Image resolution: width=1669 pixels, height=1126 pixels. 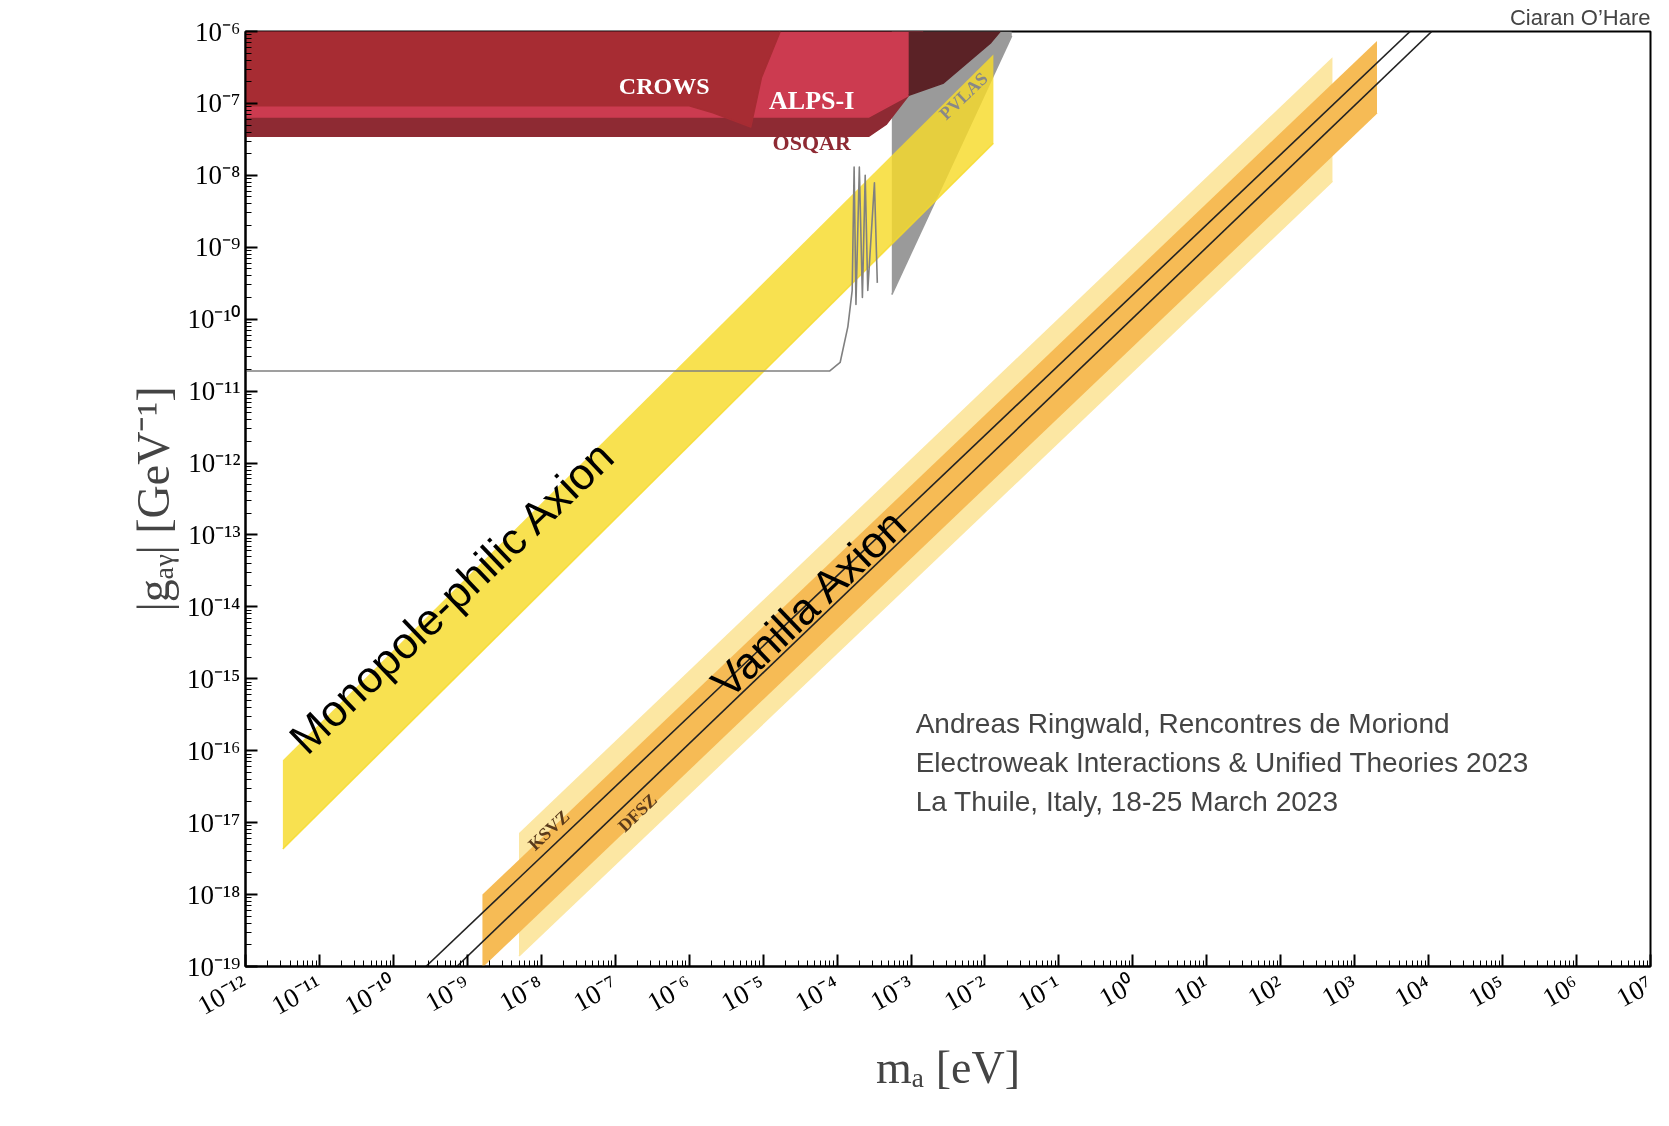 What do you see at coordinates (1127, 802) in the screenshot?
I see `annotation: La Thuile, Italy, 18-25 March 2023` at bounding box center [1127, 802].